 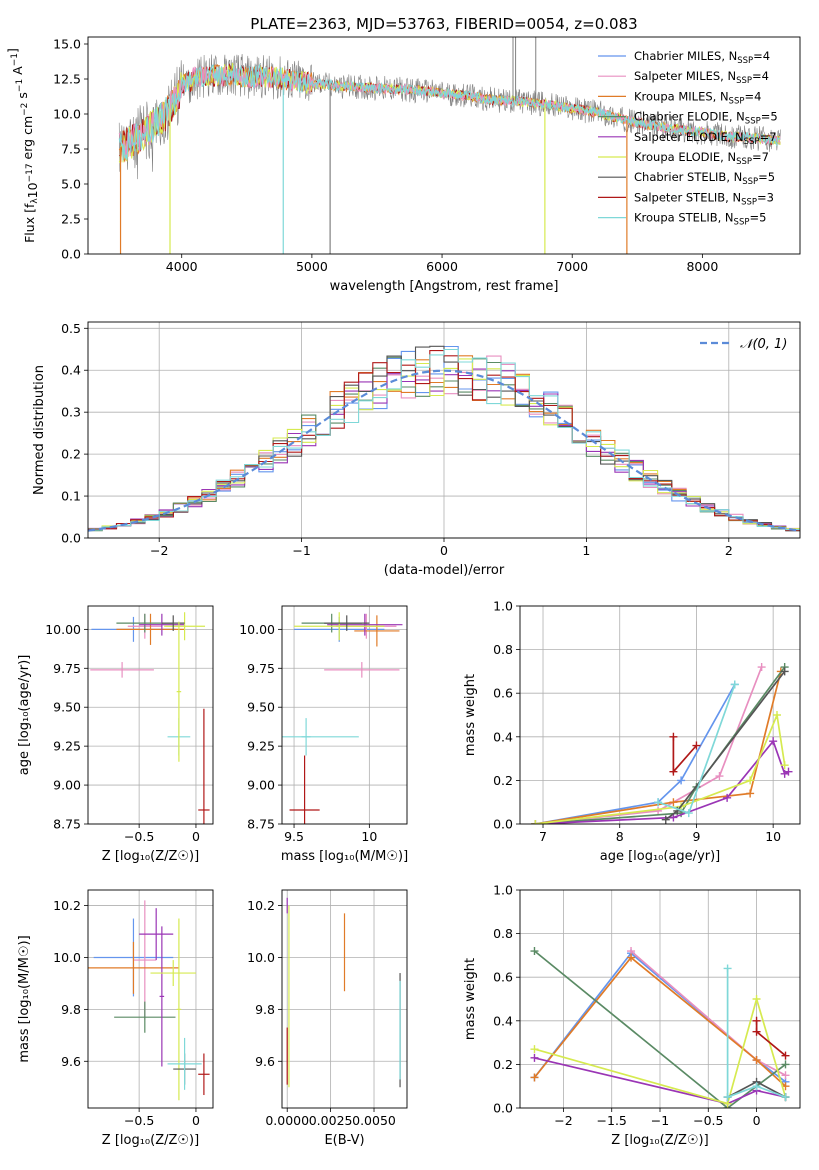 What do you see at coordinates (503, 1064) in the screenshot?
I see `y-tick-label: 0.2` at bounding box center [503, 1064].